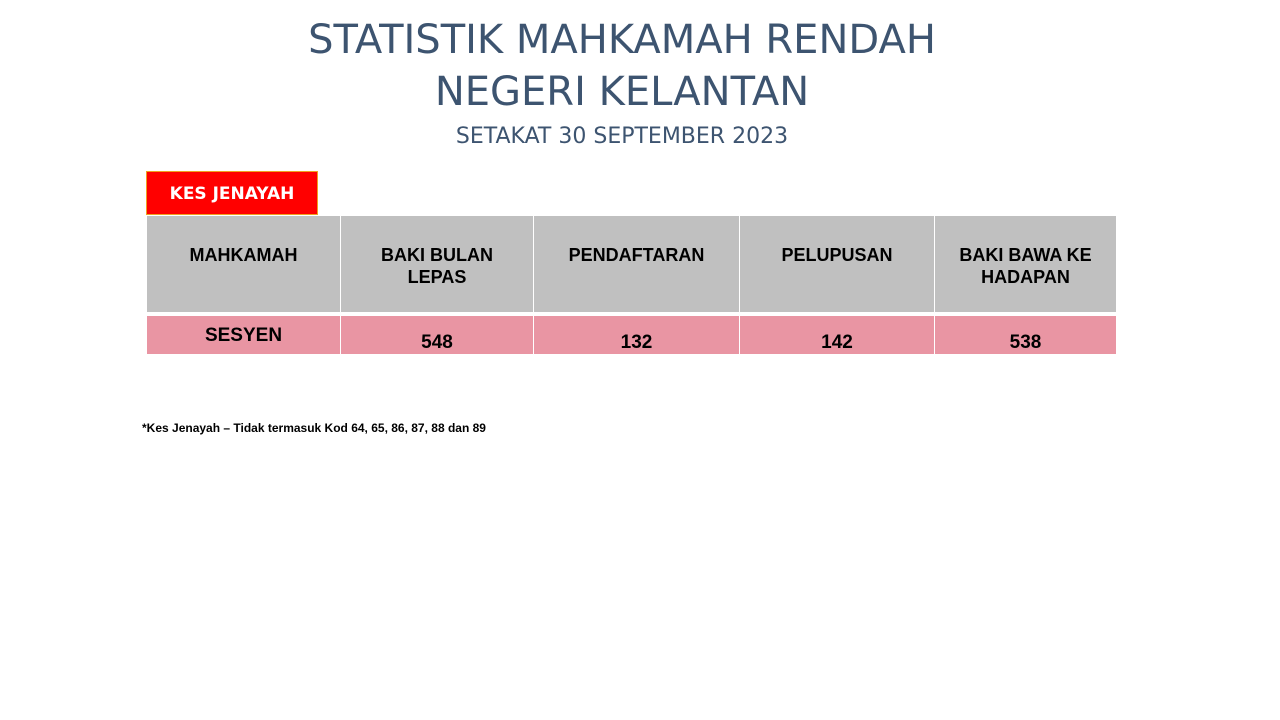 Image resolution: width=1280 pixels, height=720 pixels. What do you see at coordinates (437, 333) in the screenshot?
I see `cell-baki-bulan-lepas: 548` at bounding box center [437, 333].